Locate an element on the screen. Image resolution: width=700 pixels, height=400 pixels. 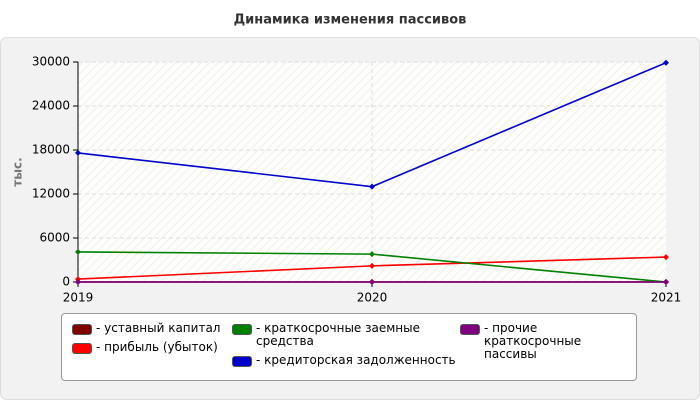
legend-item: уставный капитал is located at coordinates (152, 328).